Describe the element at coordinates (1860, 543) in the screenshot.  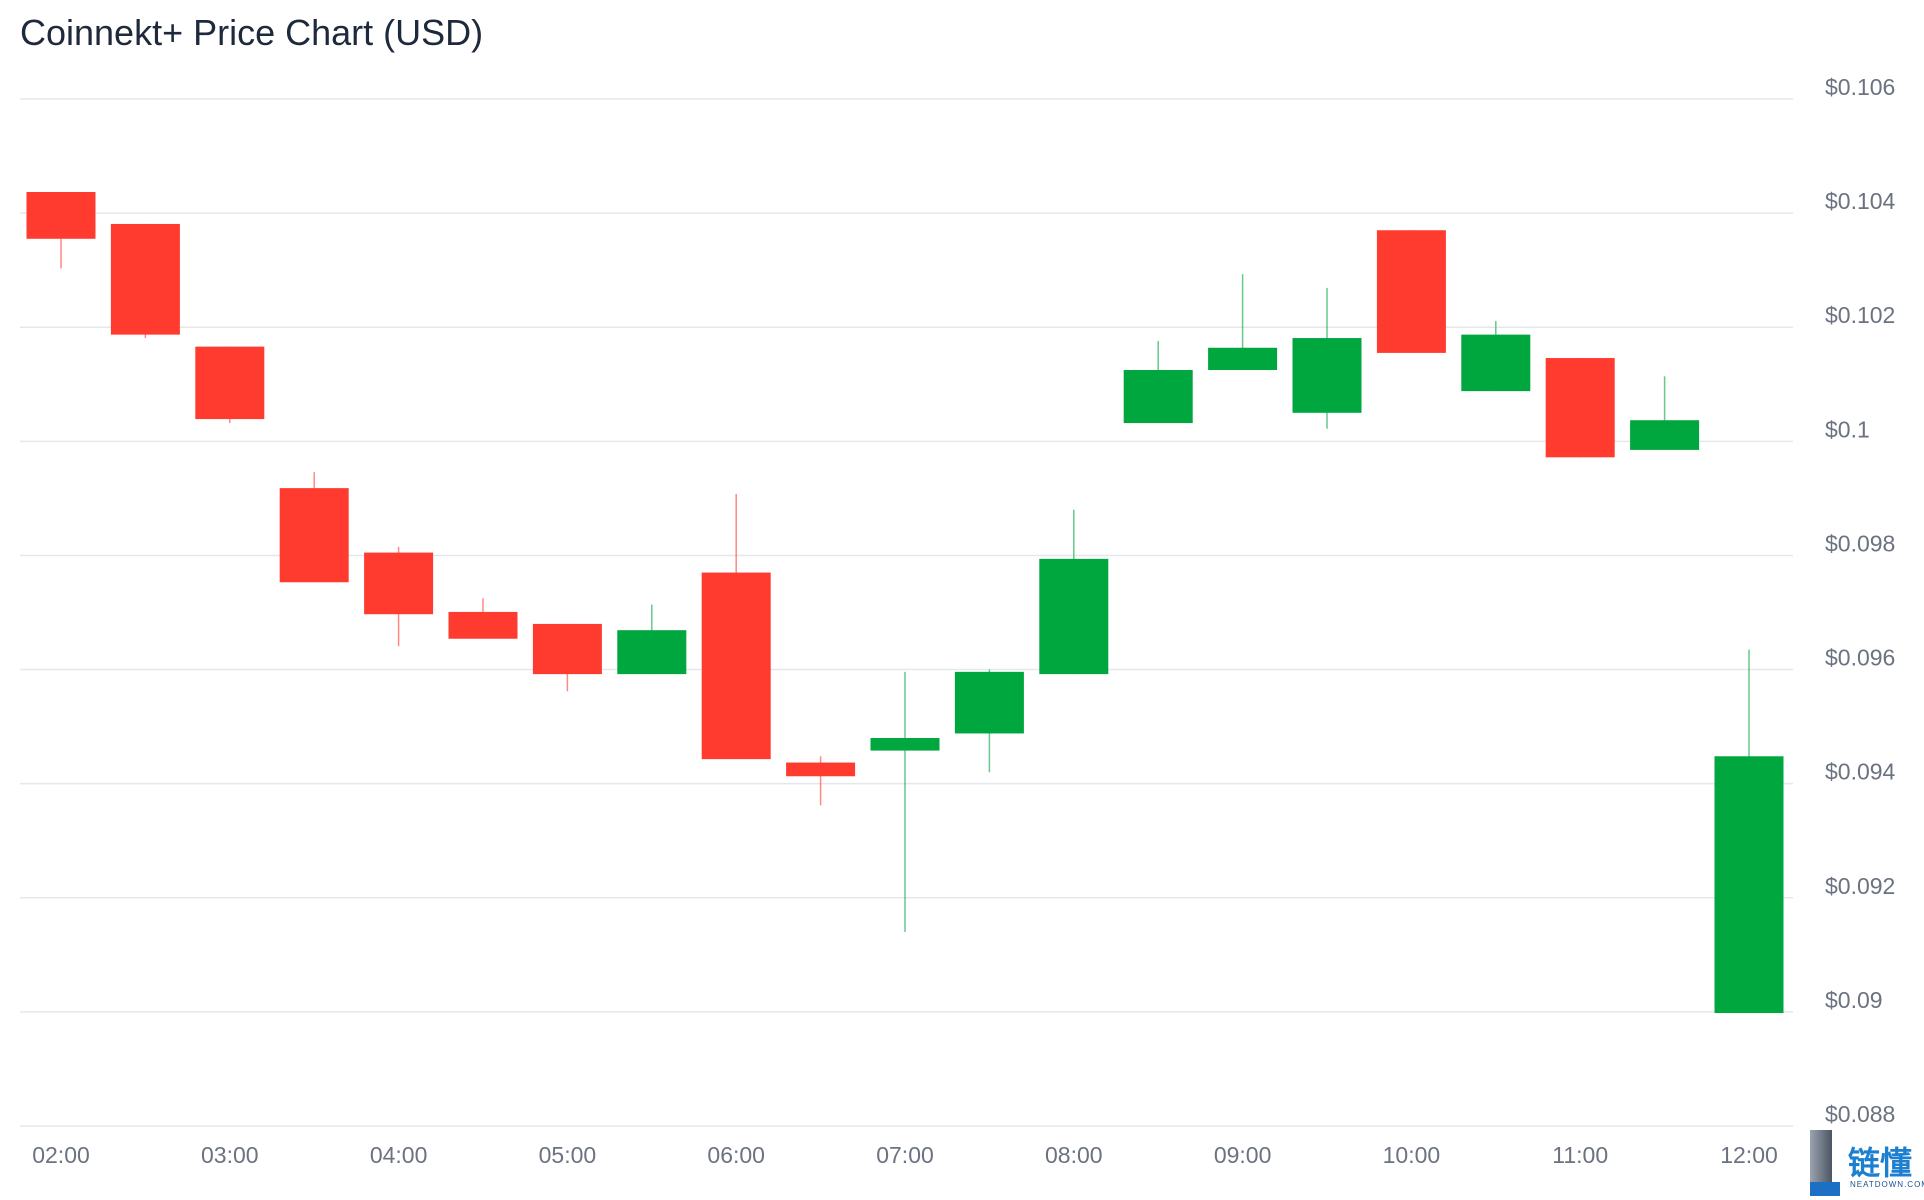
I see `y-tick-label: $0.098` at that location.